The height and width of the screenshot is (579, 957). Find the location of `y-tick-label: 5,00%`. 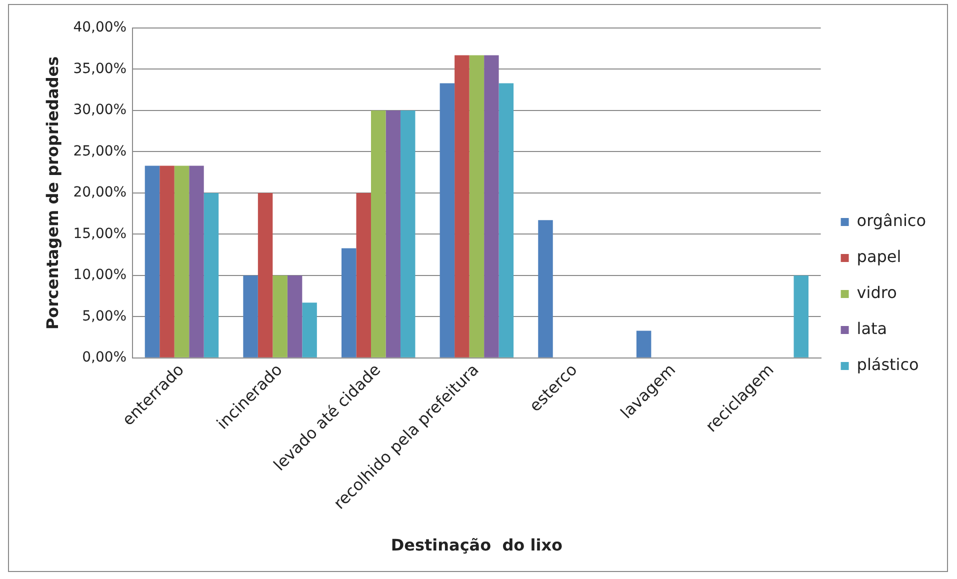

y-tick-label: 5,00% is located at coordinates (104, 316).